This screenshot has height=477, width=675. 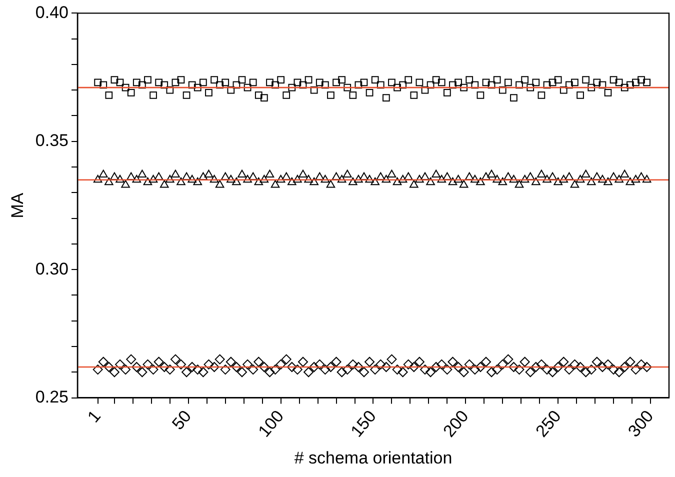 I want to click on x-tick-label: 250, so click(x=548, y=423).